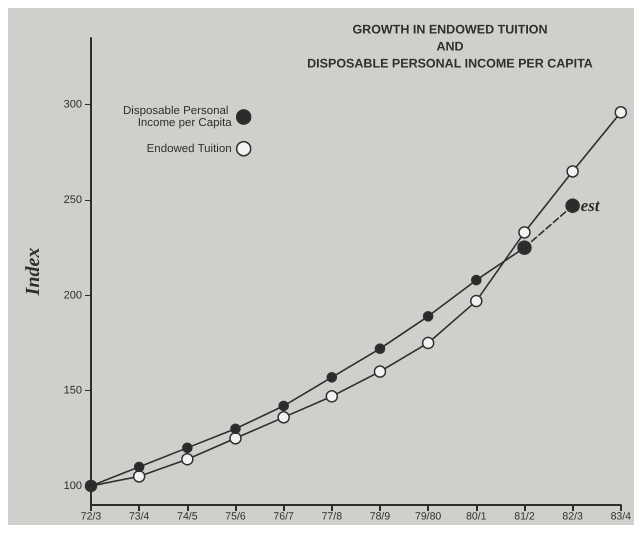 This screenshot has width=642, height=533. What do you see at coordinates (73, 104) in the screenshot?
I see `y-tick-label: 300` at bounding box center [73, 104].